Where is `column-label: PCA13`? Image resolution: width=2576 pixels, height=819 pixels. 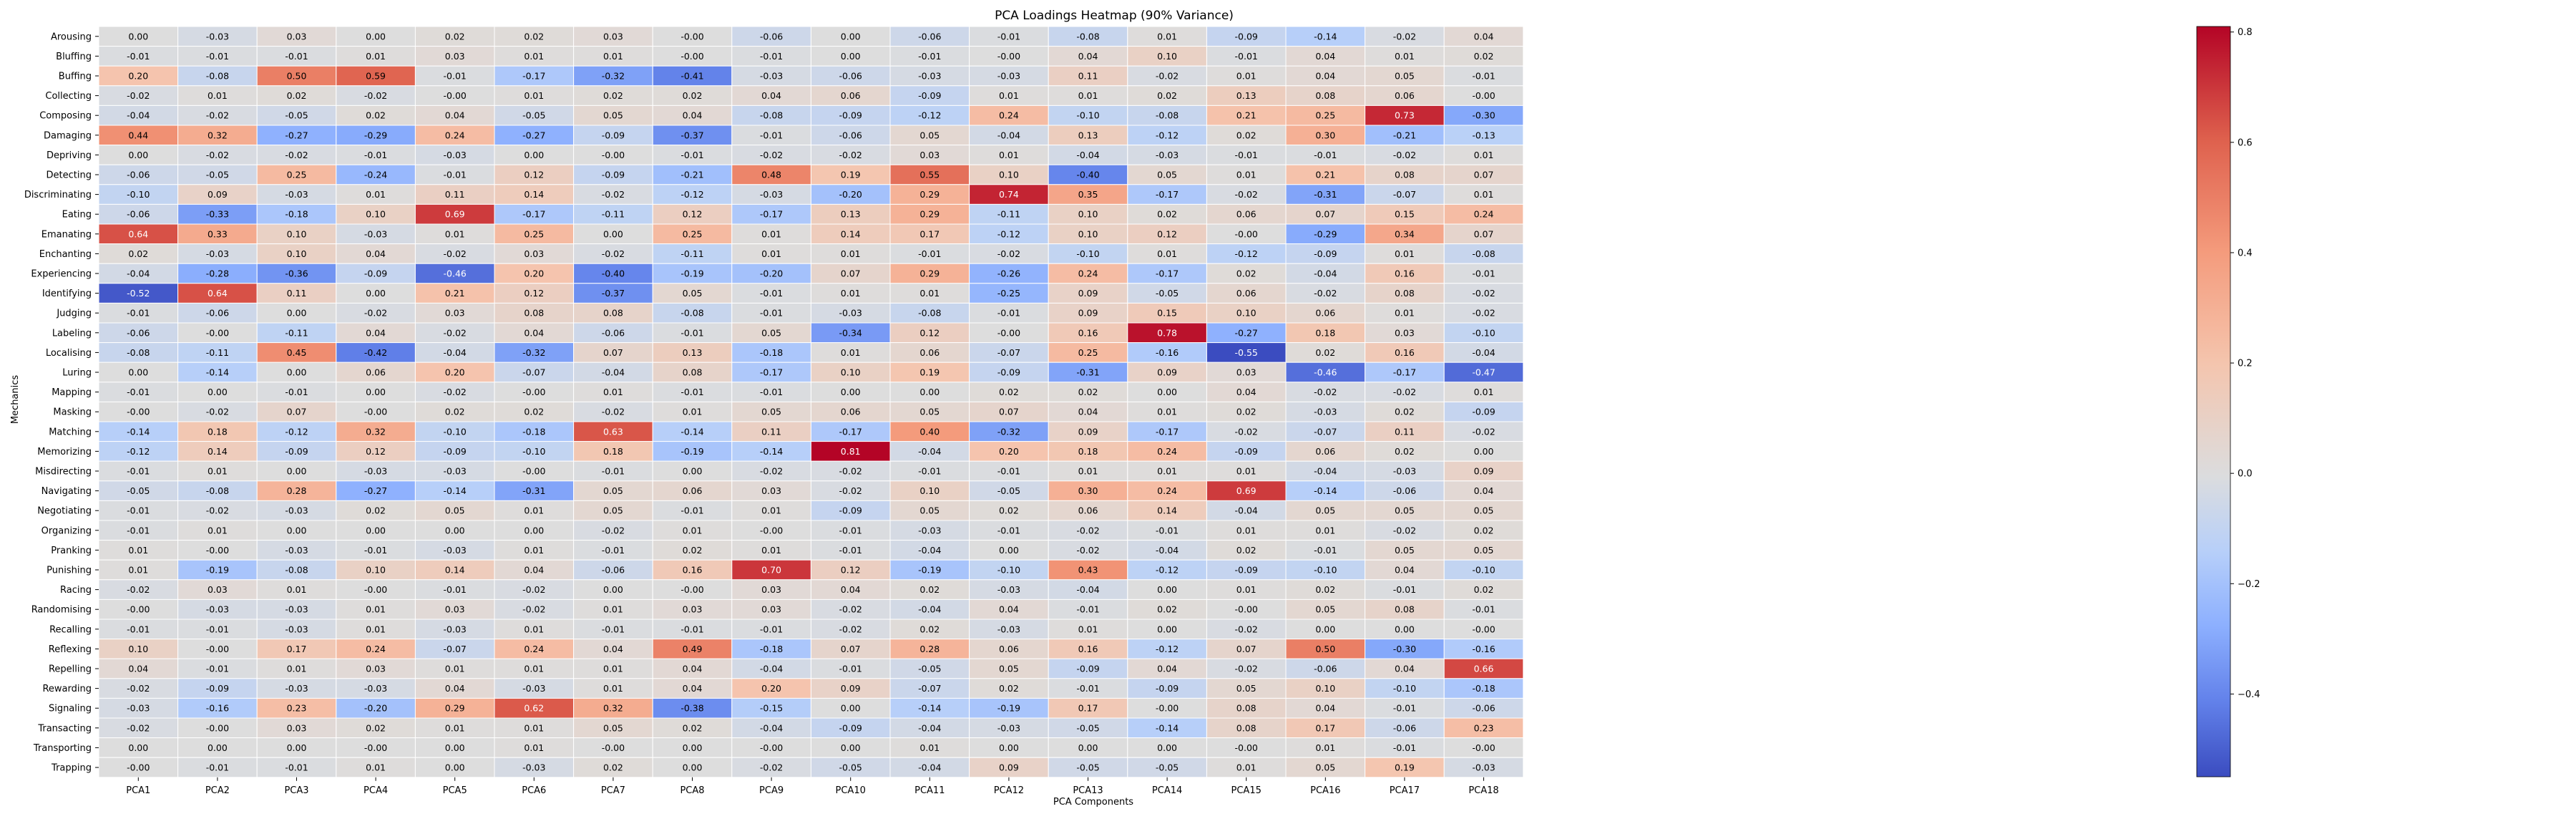 column-label: PCA13 is located at coordinates (1088, 790).